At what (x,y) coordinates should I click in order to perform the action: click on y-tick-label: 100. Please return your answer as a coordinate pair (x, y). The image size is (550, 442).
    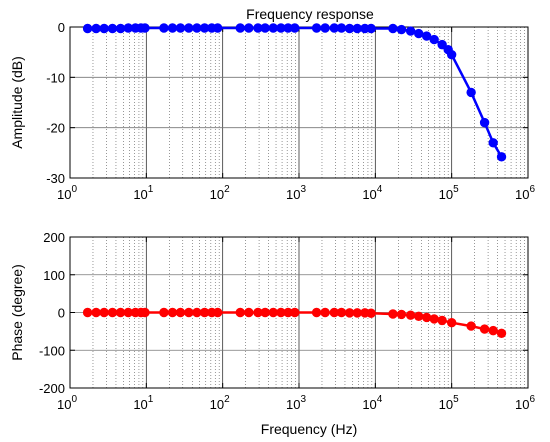
    Looking at the image, I should click on (54, 275).